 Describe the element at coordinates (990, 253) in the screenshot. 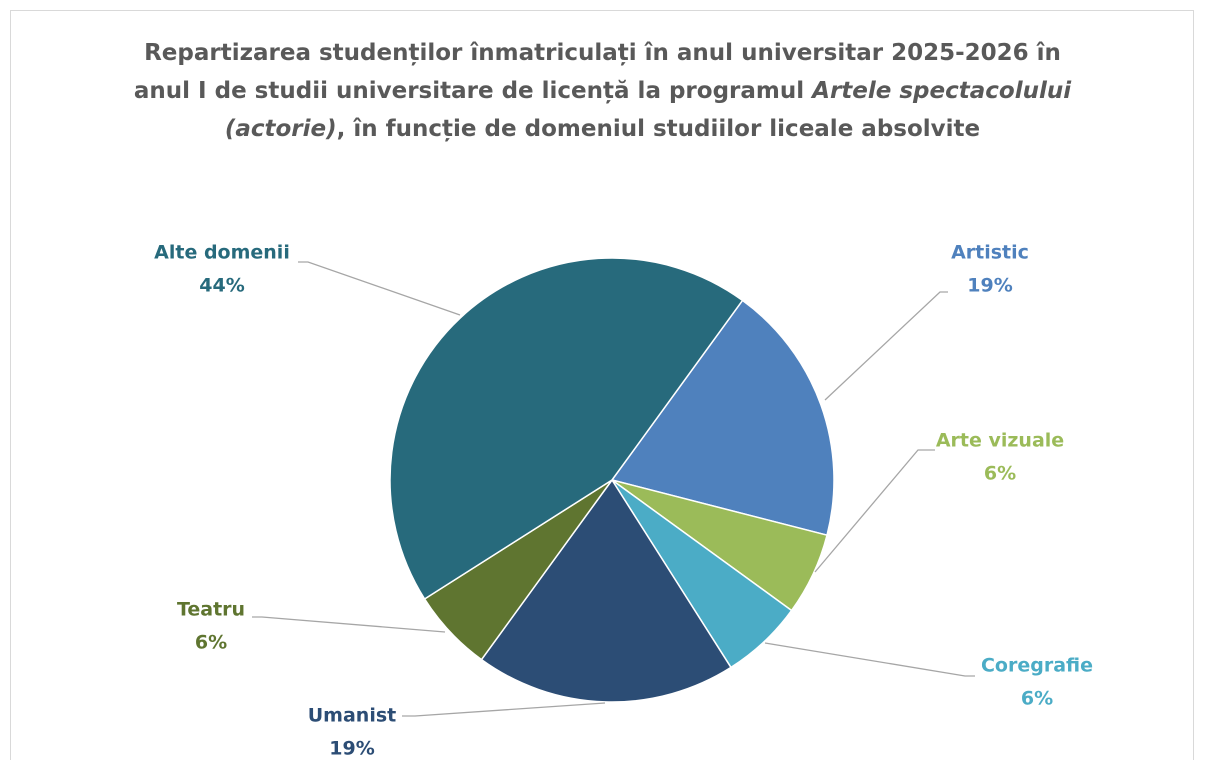

I see `category-label: Artistic` at that location.